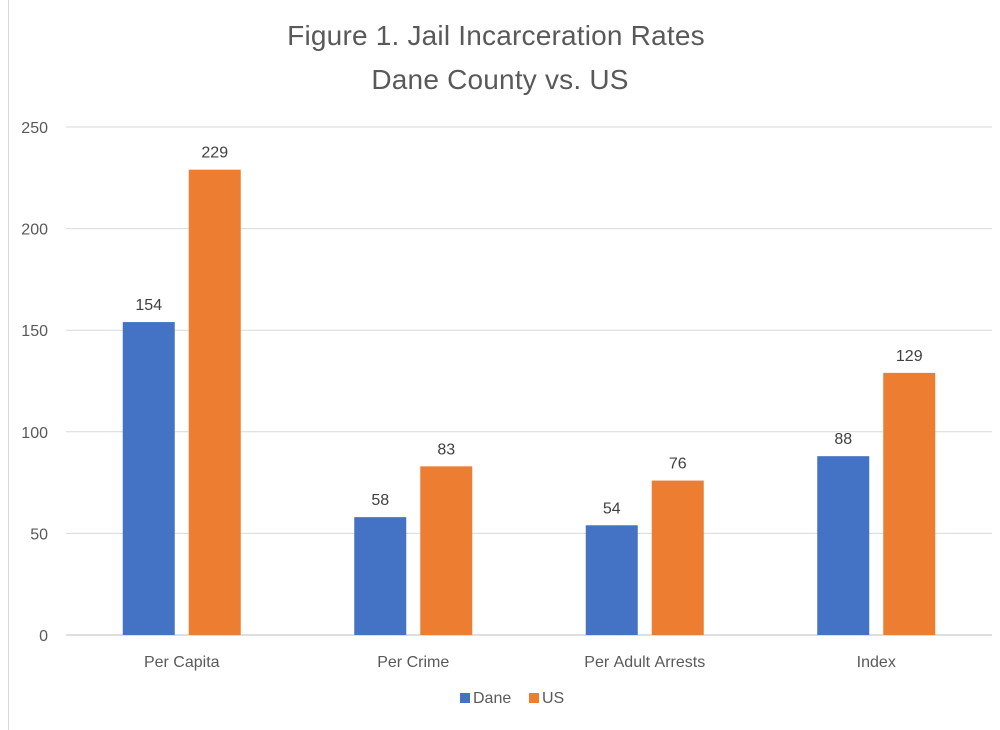  What do you see at coordinates (465, 698) in the screenshot?
I see `legend-swatch-dane` at bounding box center [465, 698].